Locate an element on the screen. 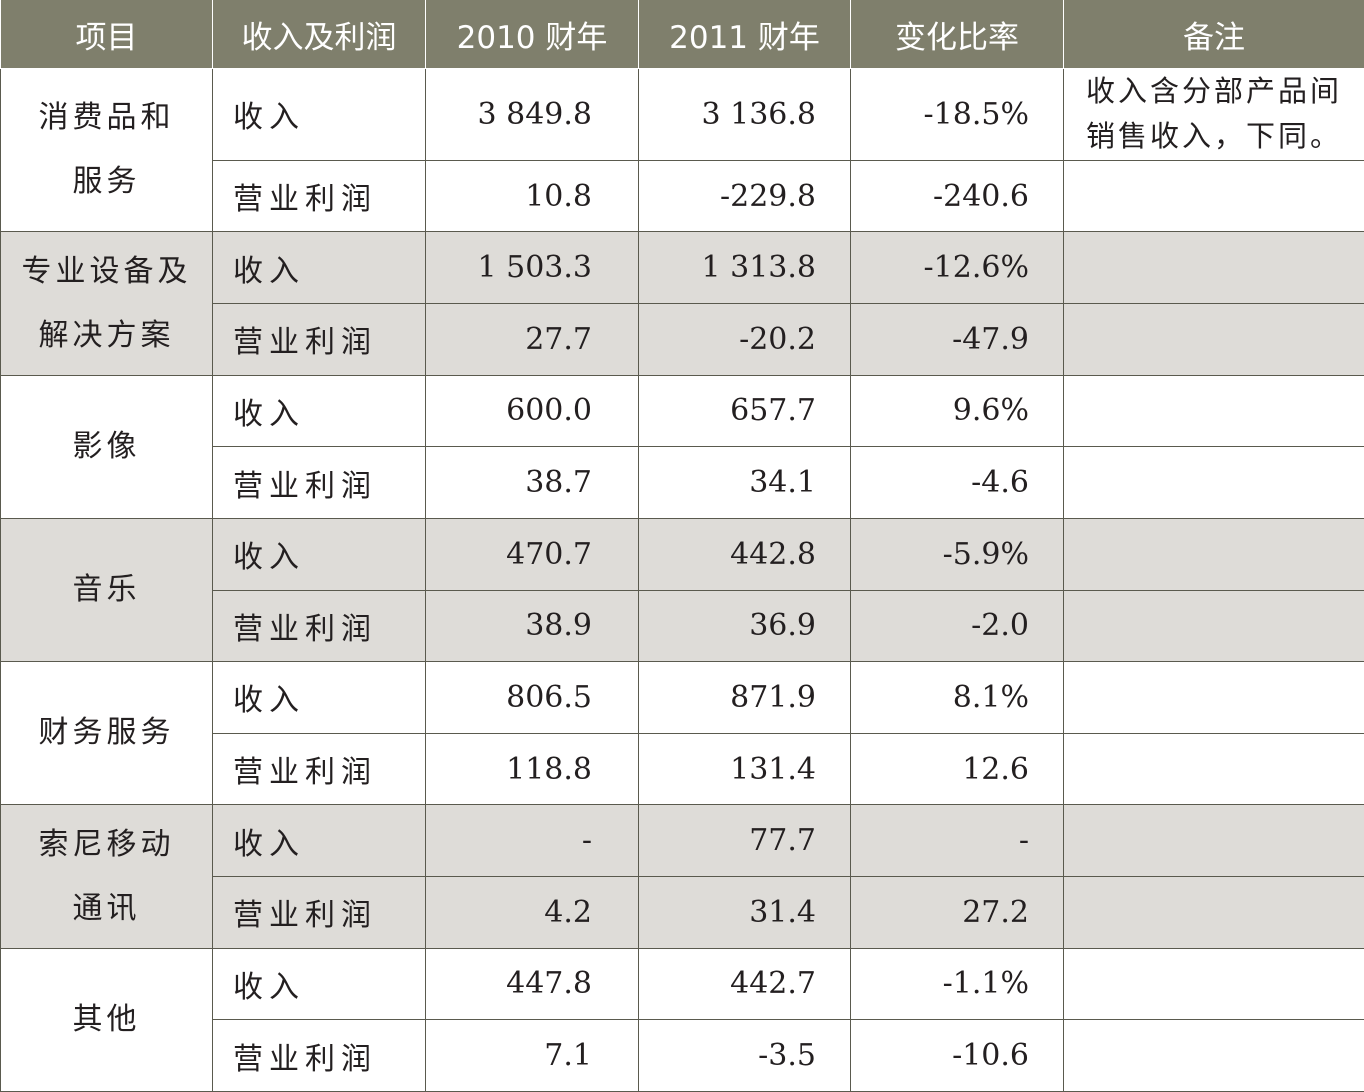 The width and height of the screenshot is (1364, 1092). value-fy2010: 806.5 is located at coordinates (532, 697).